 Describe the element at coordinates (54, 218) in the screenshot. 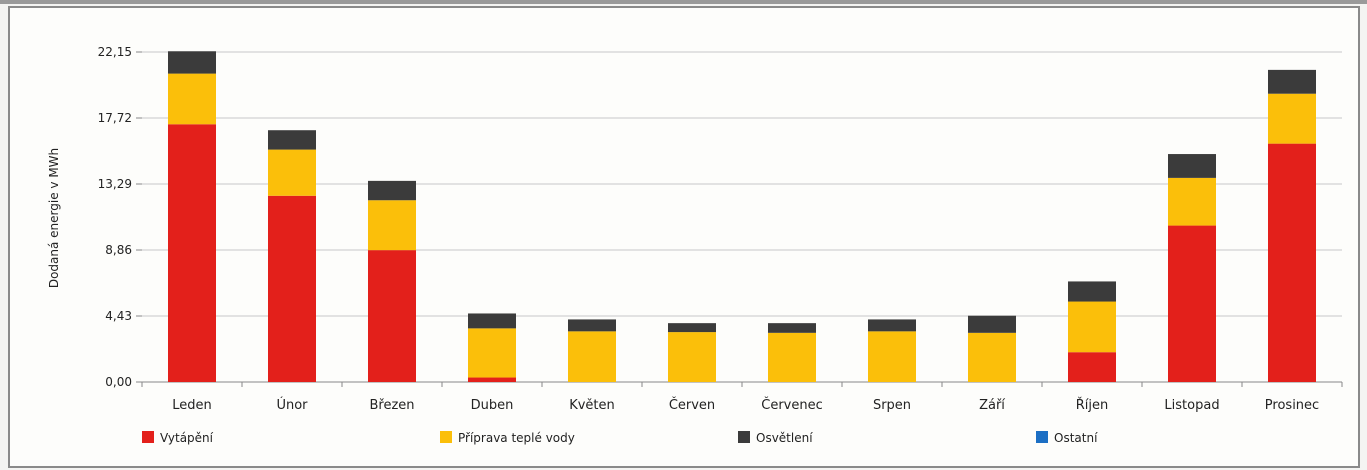

I see `y-axis-label: Dodaná energie v MWh` at that location.